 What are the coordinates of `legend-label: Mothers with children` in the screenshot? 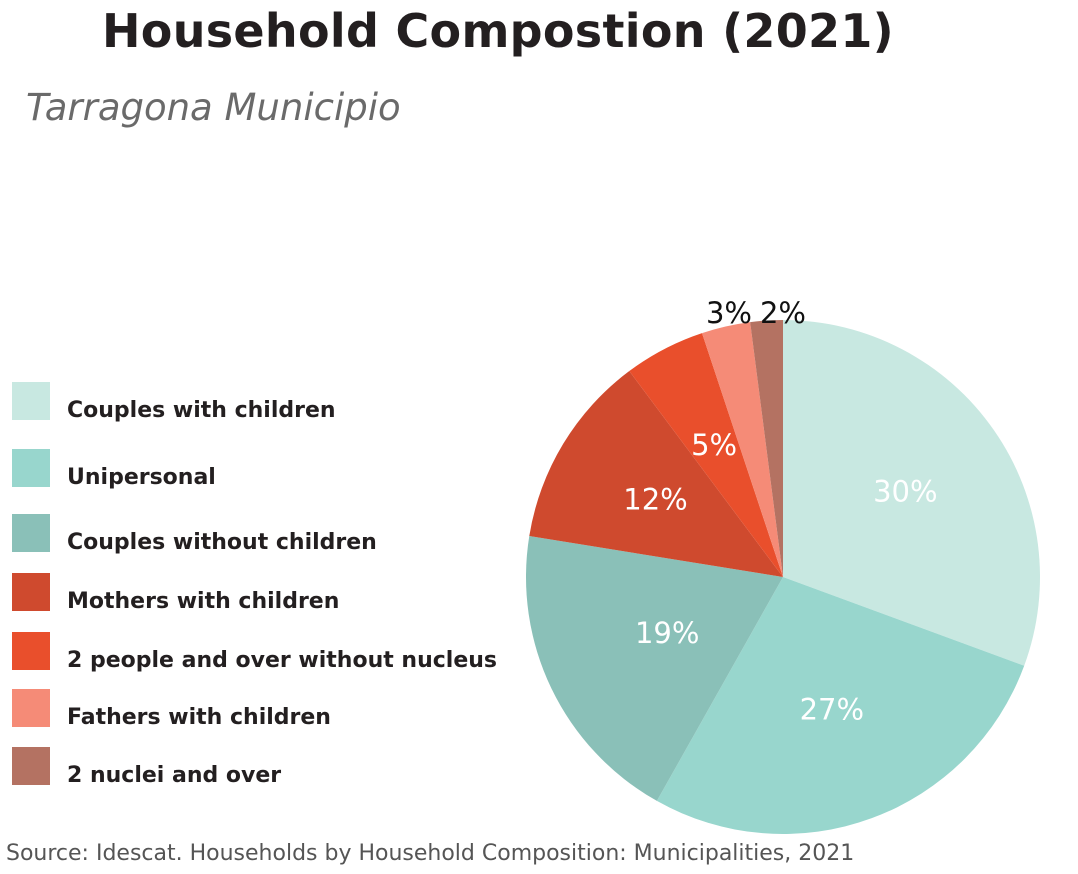 It's located at (203, 601).